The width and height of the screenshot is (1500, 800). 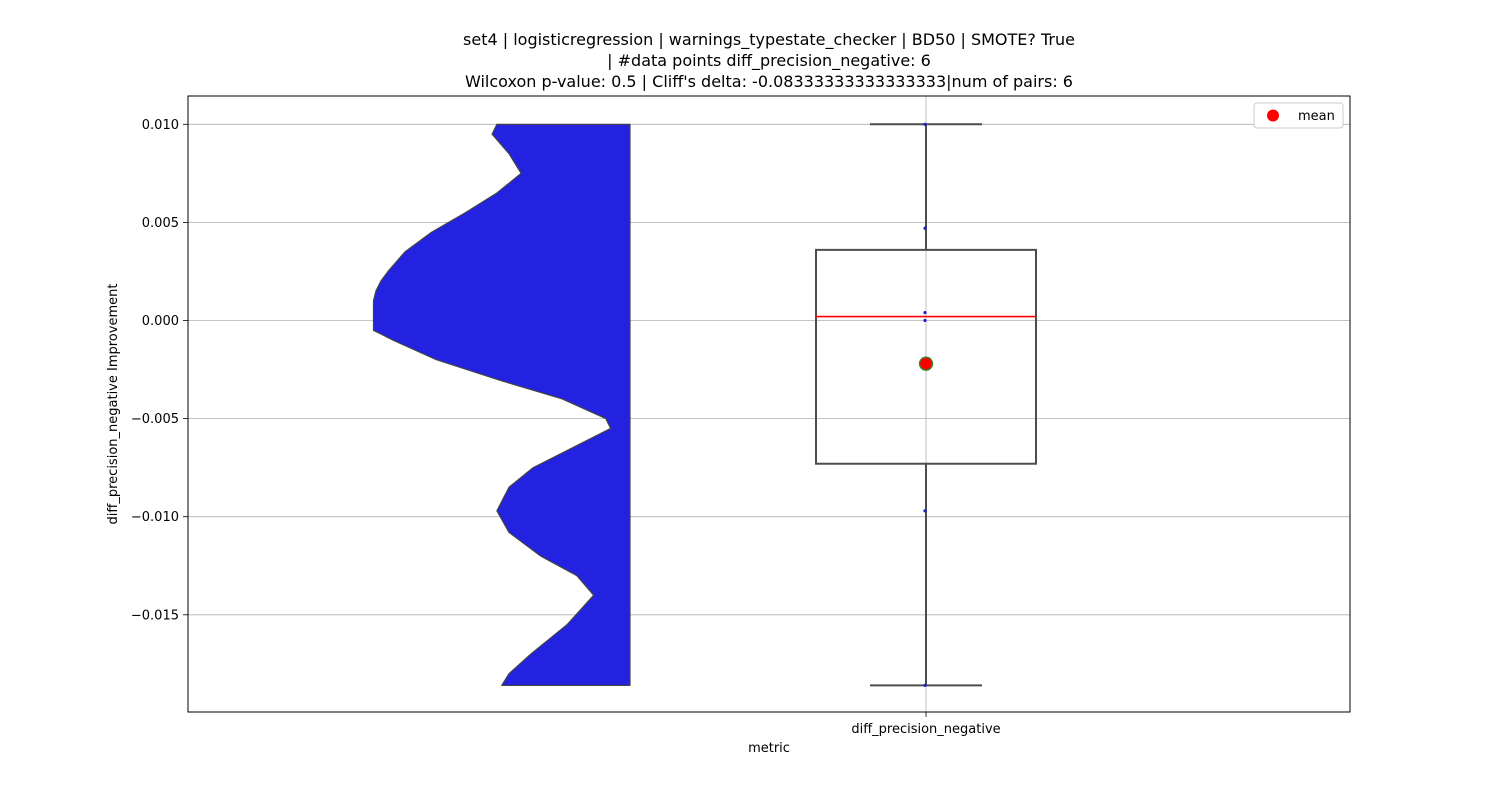 I want to click on y-tick-label: −0.010, so click(x=155, y=517).